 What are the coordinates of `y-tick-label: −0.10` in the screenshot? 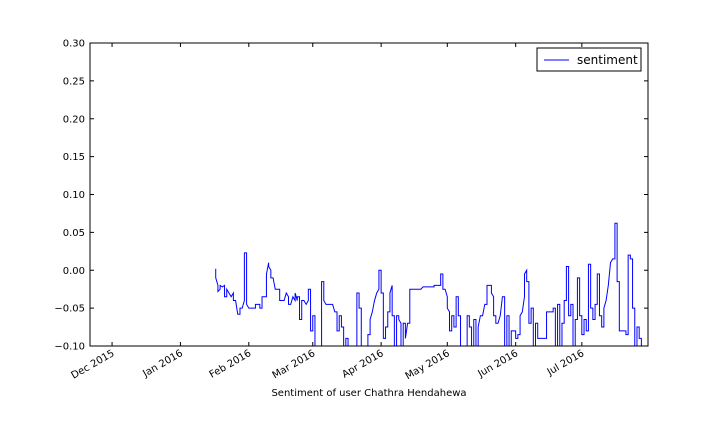 It's located at (69, 347).